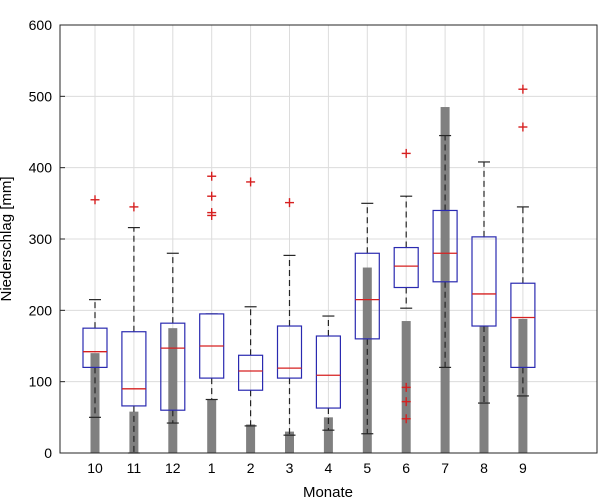 This screenshot has height=503, width=616. What do you see at coordinates (328, 492) in the screenshot?
I see `x-axis-label: Monate` at bounding box center [328, 492].